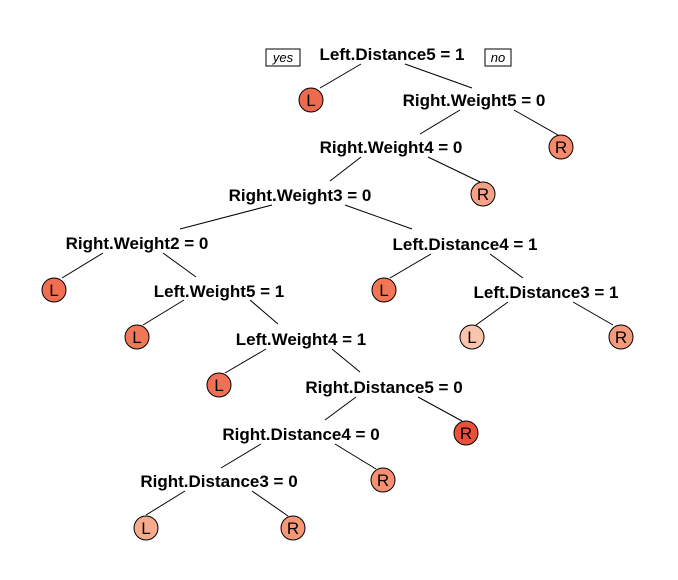 The image size is (678, 580). I want to click on yes-label: yes, so click(283, 57).